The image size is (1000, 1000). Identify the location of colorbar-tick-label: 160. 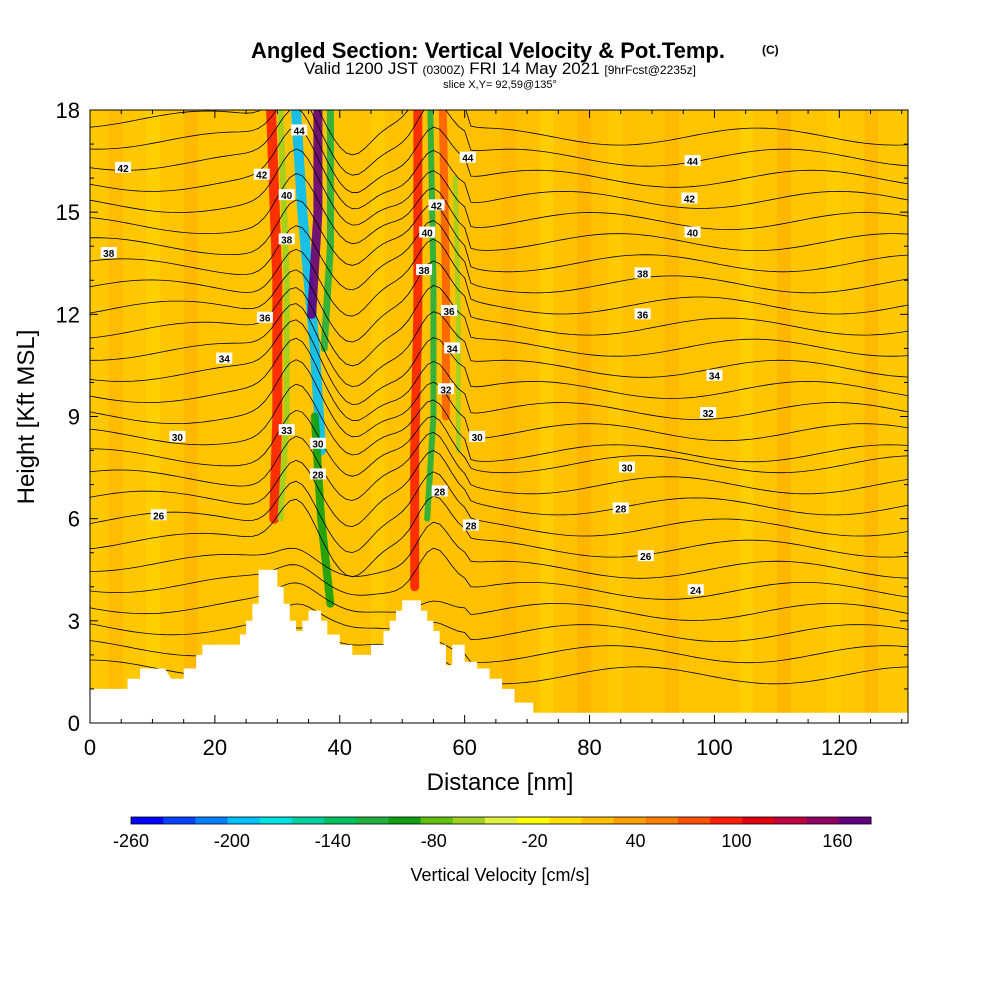
(837, 841).